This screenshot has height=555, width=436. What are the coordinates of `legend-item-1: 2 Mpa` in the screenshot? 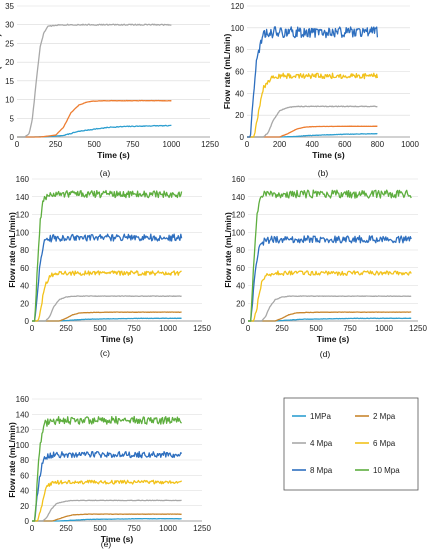 It's located at (375, 416).